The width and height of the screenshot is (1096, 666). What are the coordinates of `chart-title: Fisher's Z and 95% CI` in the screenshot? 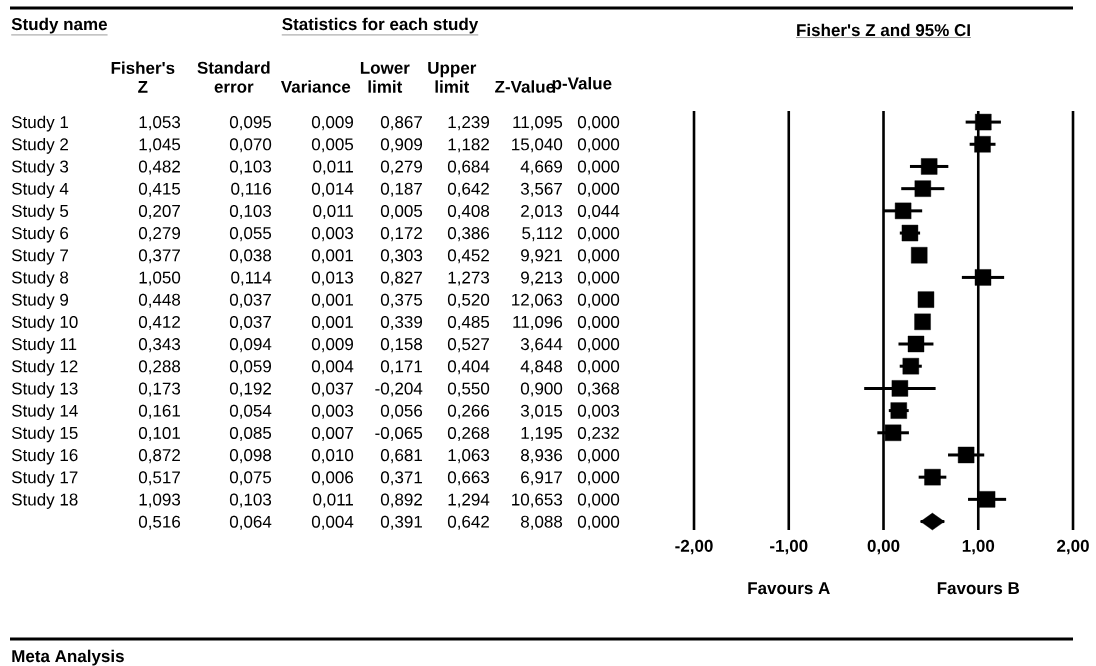 It's located at (883, 30).